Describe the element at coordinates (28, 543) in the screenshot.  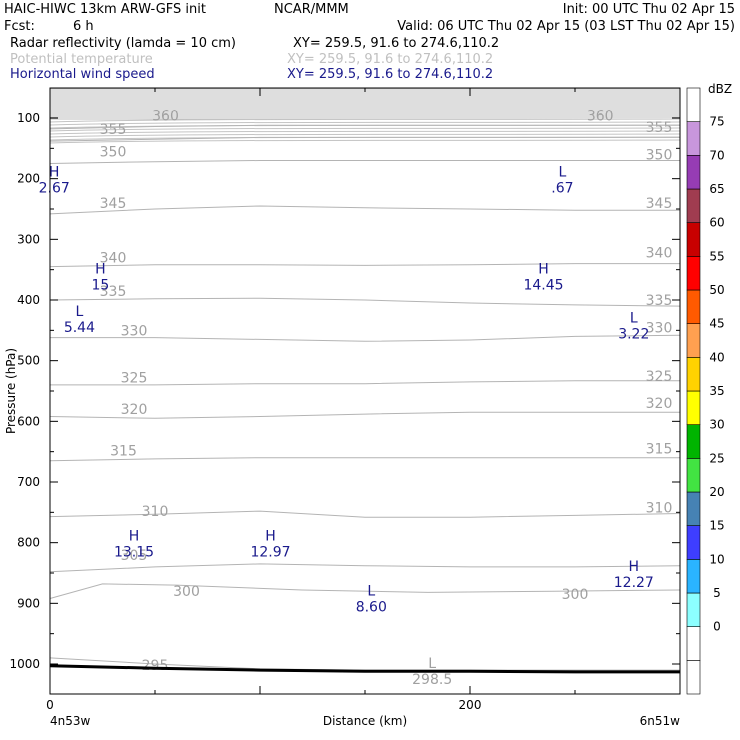
I see `y-tick-label: 800` at that location.